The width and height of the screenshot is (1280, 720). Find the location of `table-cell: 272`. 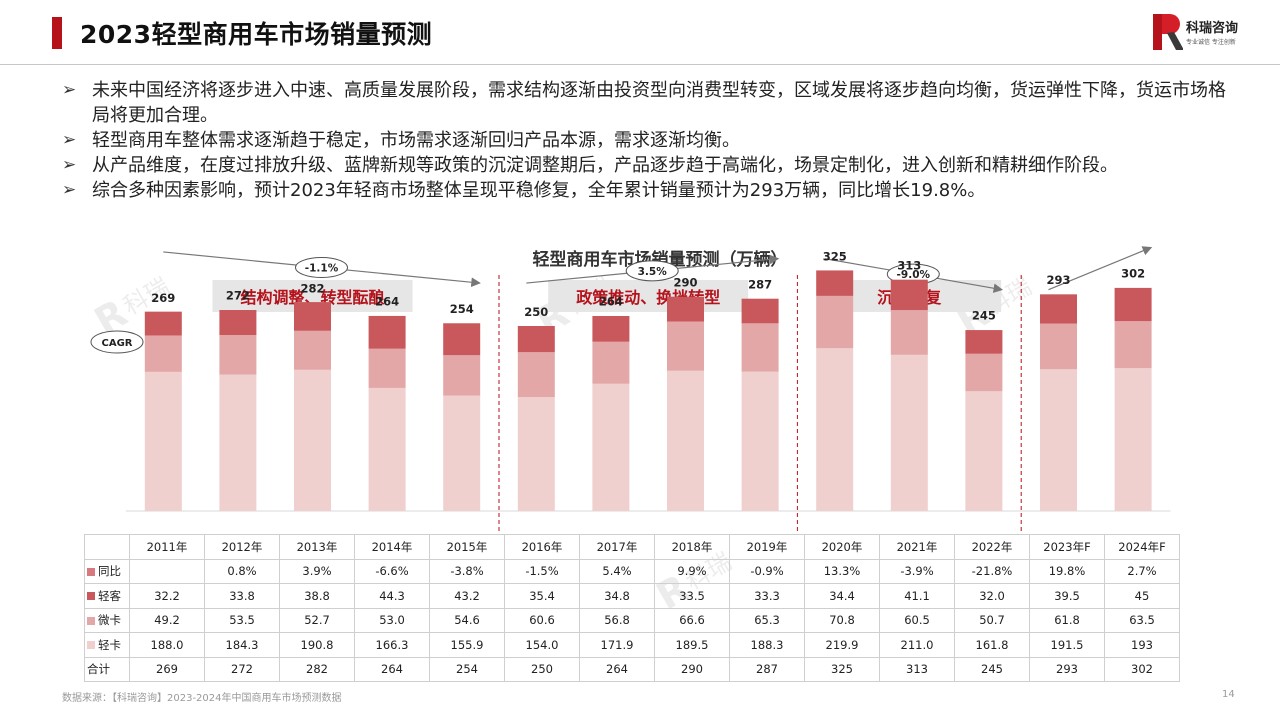

table-cell: 272 is located at coordinates (242, 669).